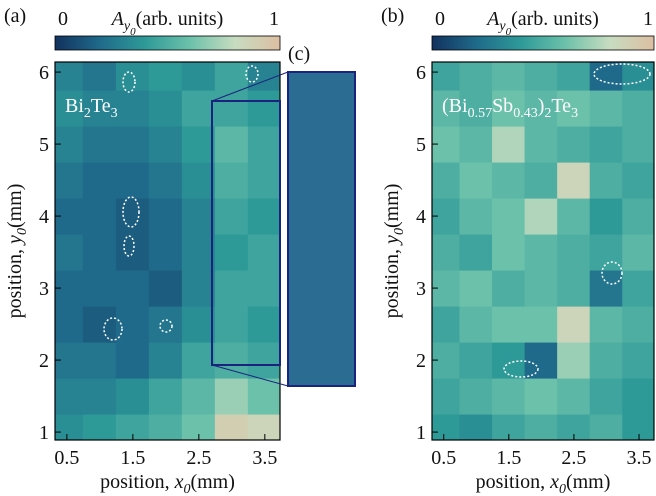  What do you see at coordinates (547, 113) in the screenshot?
I see `text-part: 2` at bounding box center [547, 113].